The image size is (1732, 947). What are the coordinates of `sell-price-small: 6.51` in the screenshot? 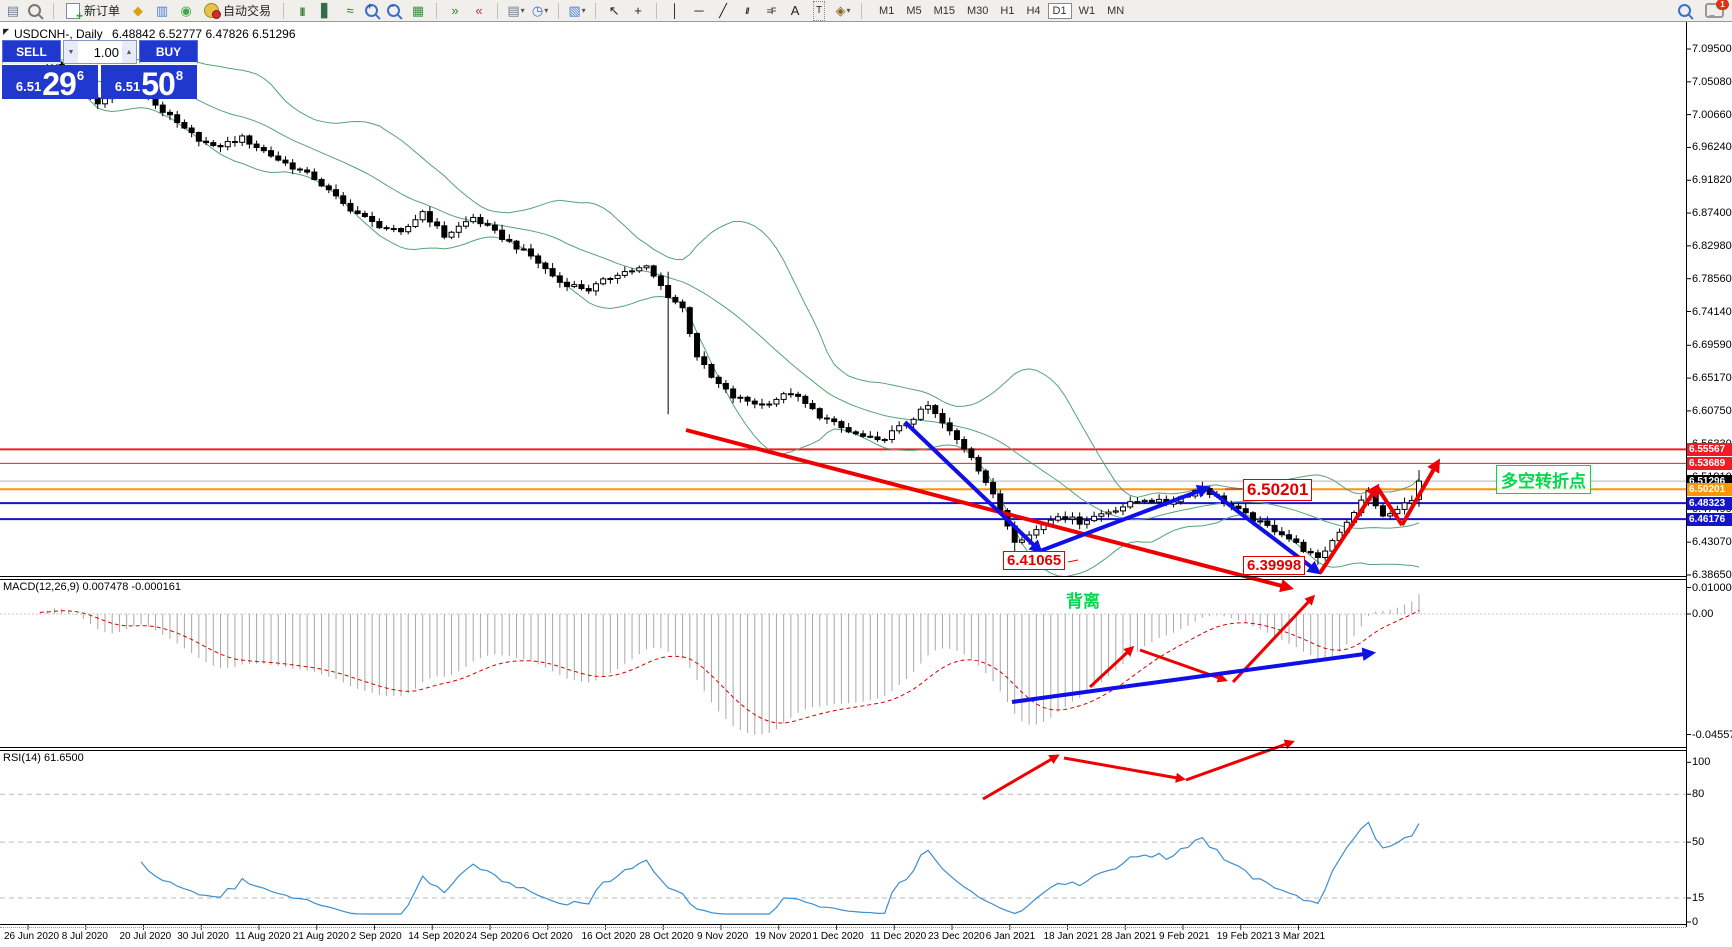 It's located at (28, 86).